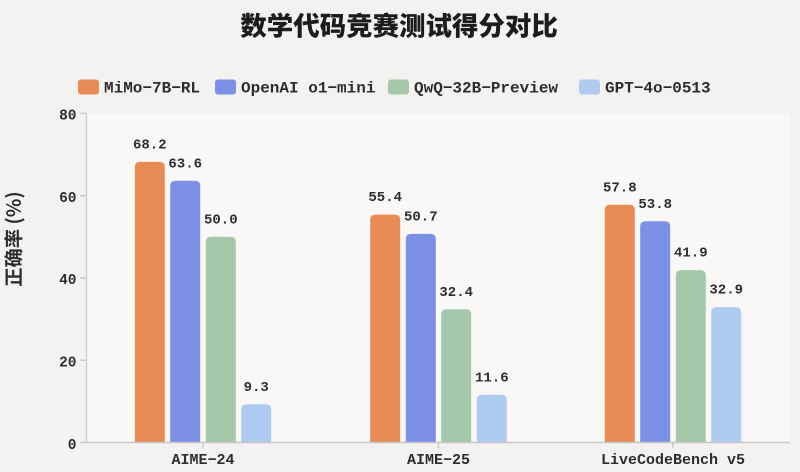  What do you see at coordinates (655, 205) in the screenshot?
I see `svg-text: 53.8` at bounding box center [655, 205].